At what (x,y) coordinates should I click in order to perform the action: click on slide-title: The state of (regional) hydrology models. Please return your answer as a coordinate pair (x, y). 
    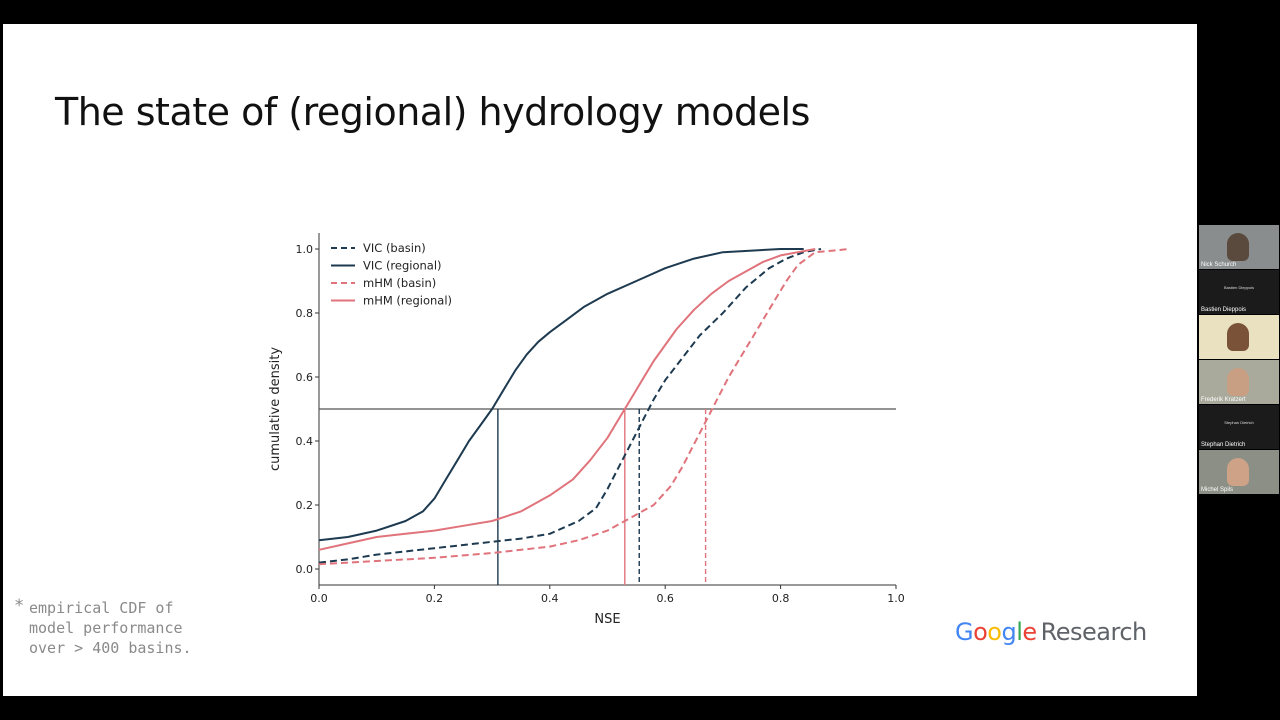
    Looking at the image, I should click on (432, 112).